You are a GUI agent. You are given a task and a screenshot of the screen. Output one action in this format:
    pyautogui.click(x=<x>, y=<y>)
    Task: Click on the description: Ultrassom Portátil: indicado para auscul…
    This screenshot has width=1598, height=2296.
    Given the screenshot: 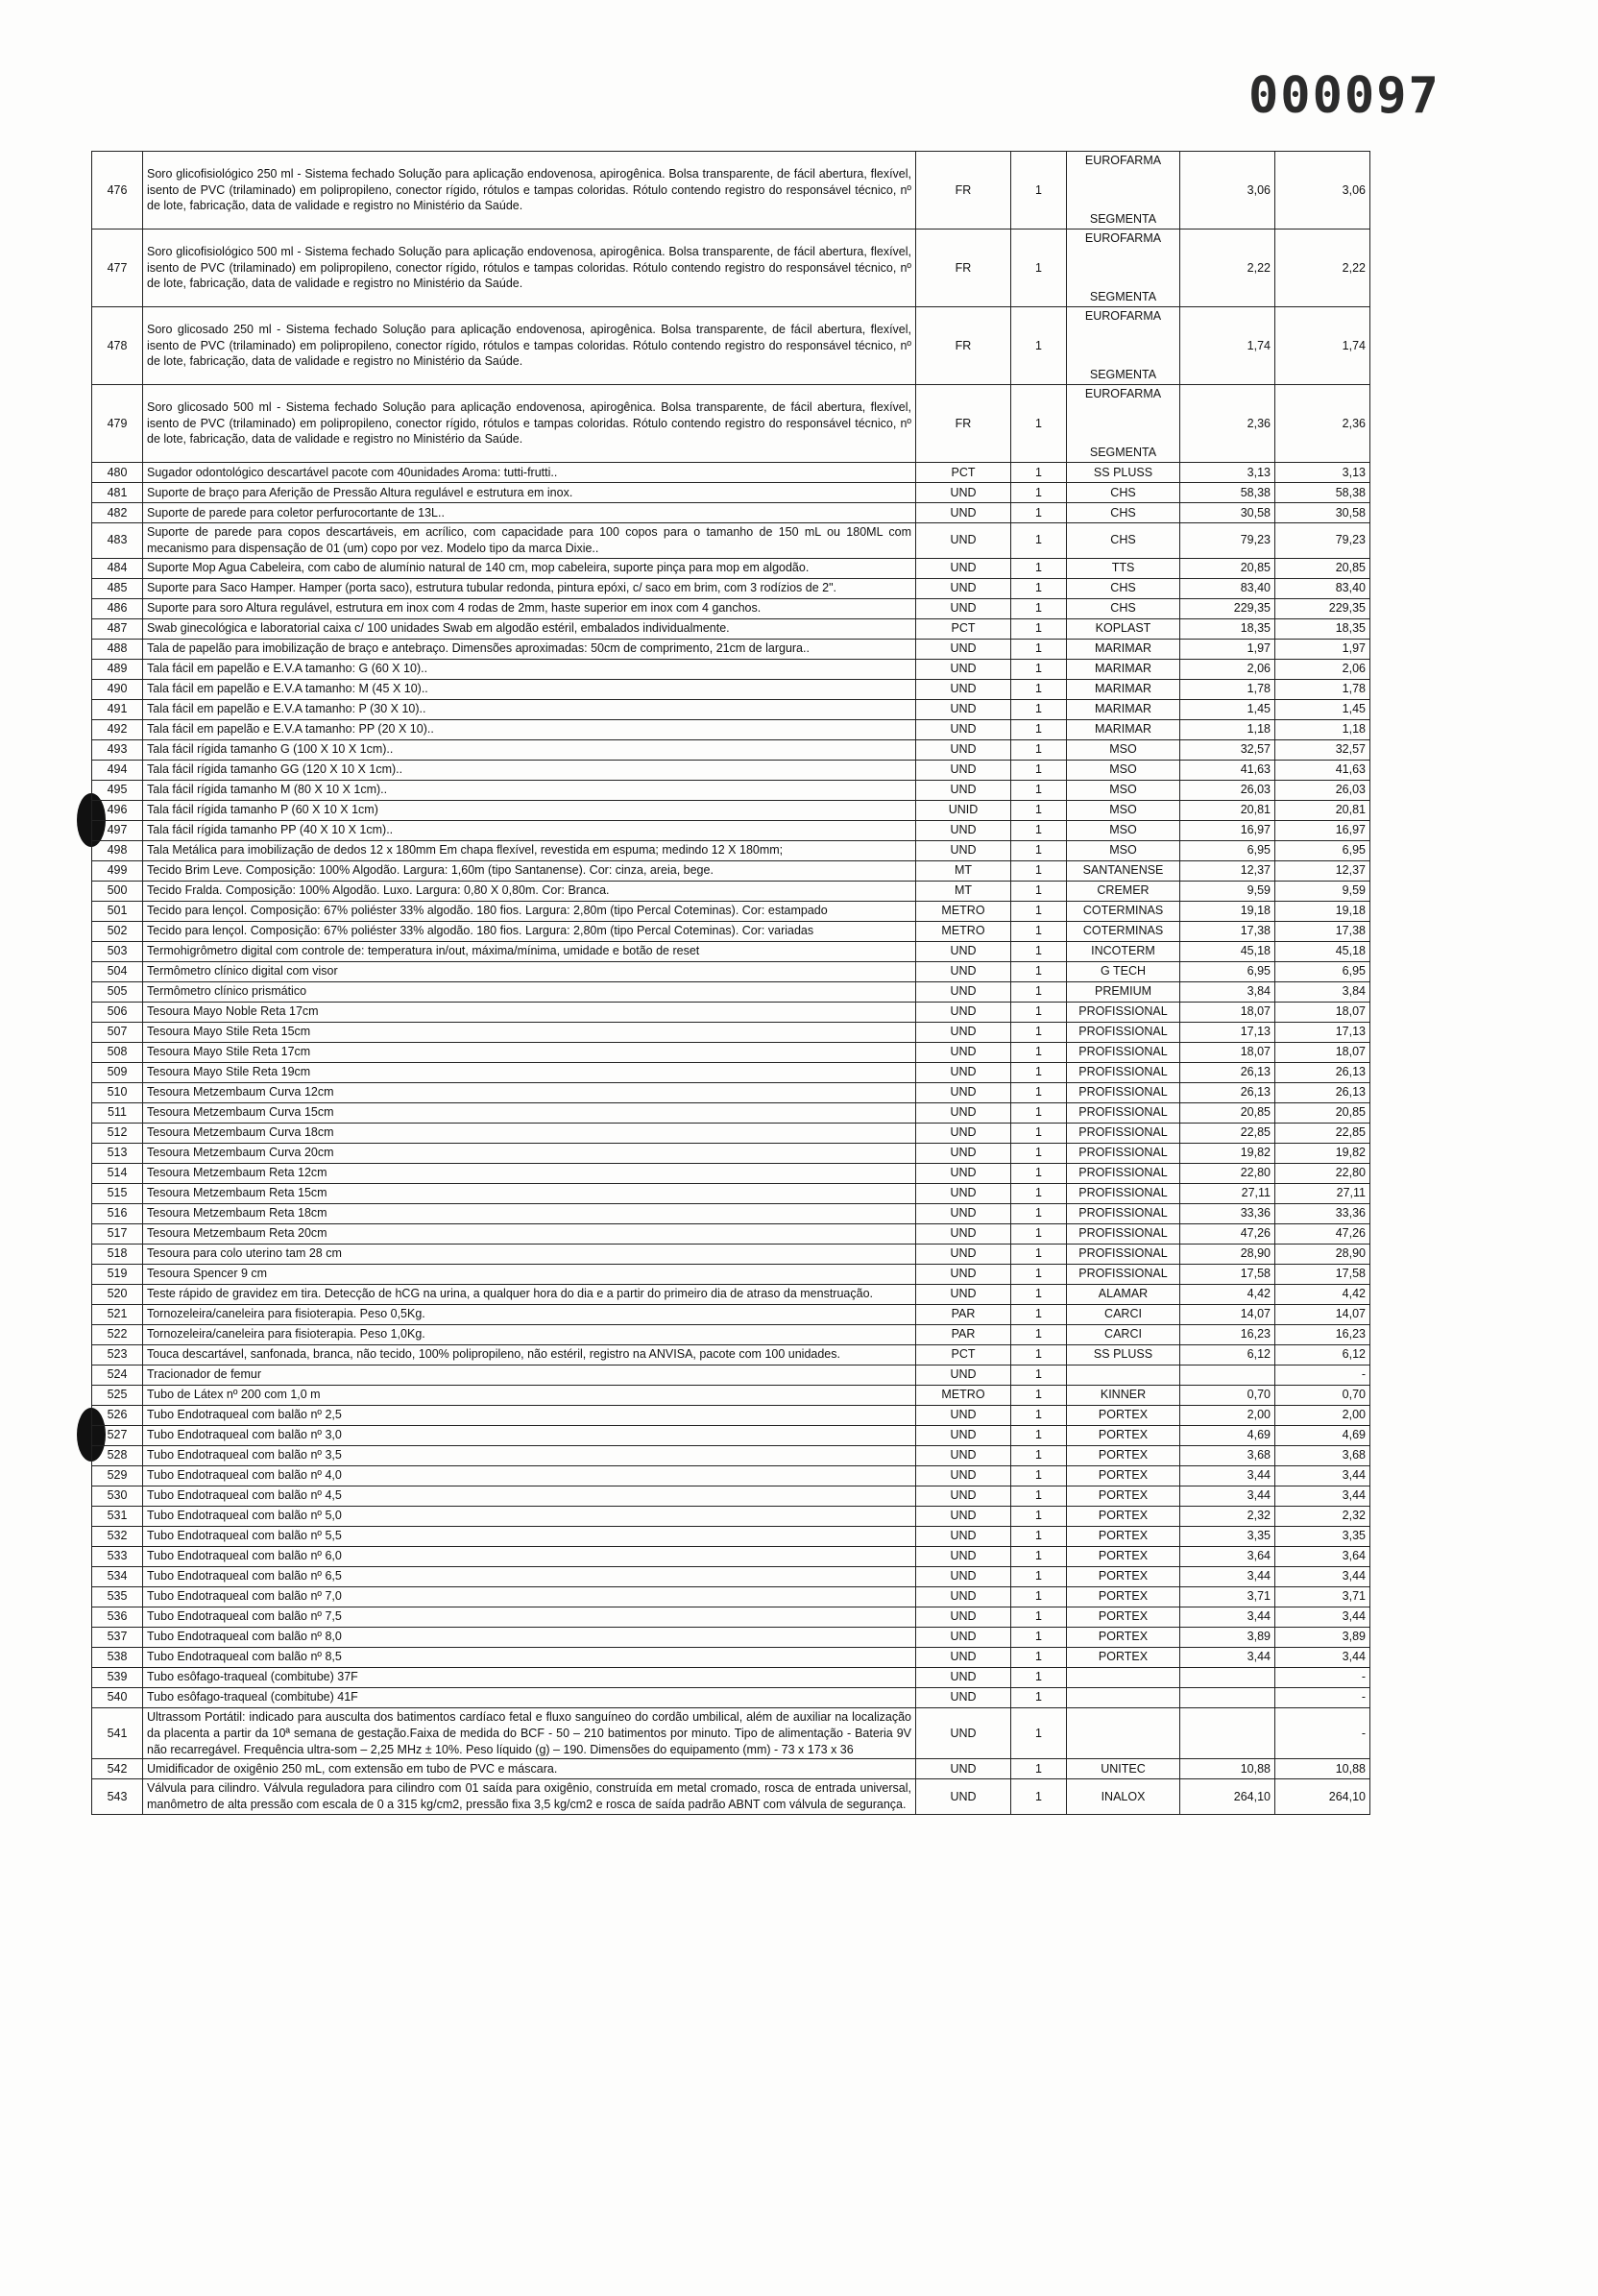 What is the action you would take?
    pyautogui.click(x=529, y=1733)
    